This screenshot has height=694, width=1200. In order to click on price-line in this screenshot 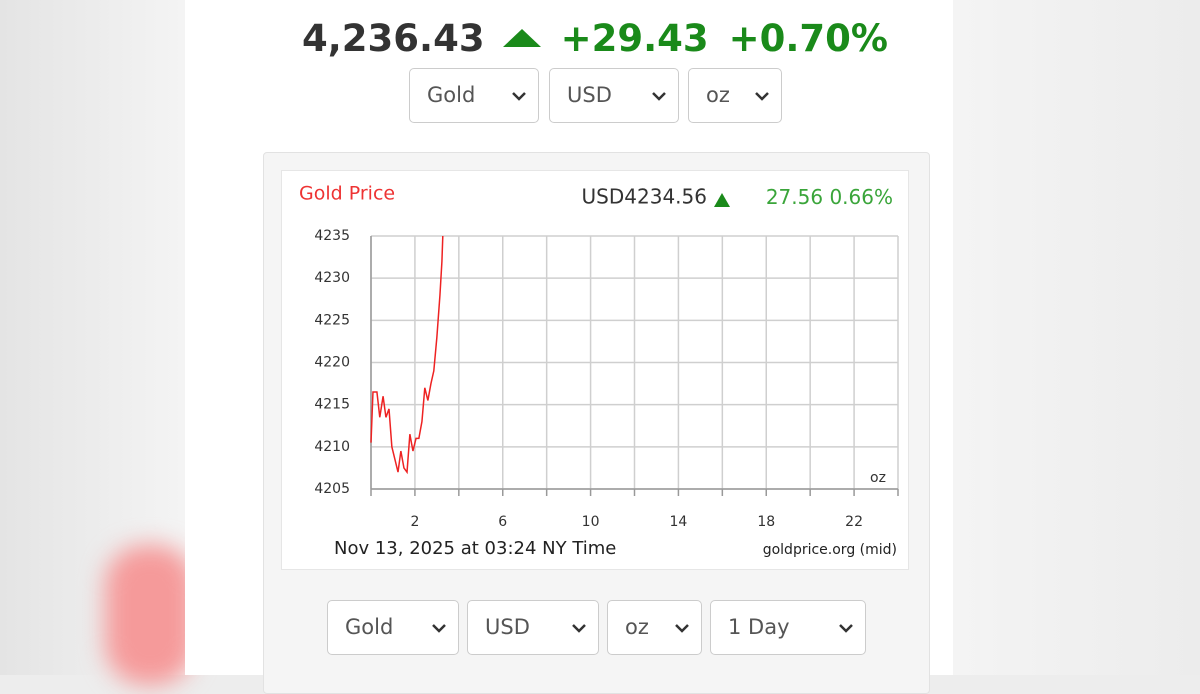, I will do `click(407, 355)`.